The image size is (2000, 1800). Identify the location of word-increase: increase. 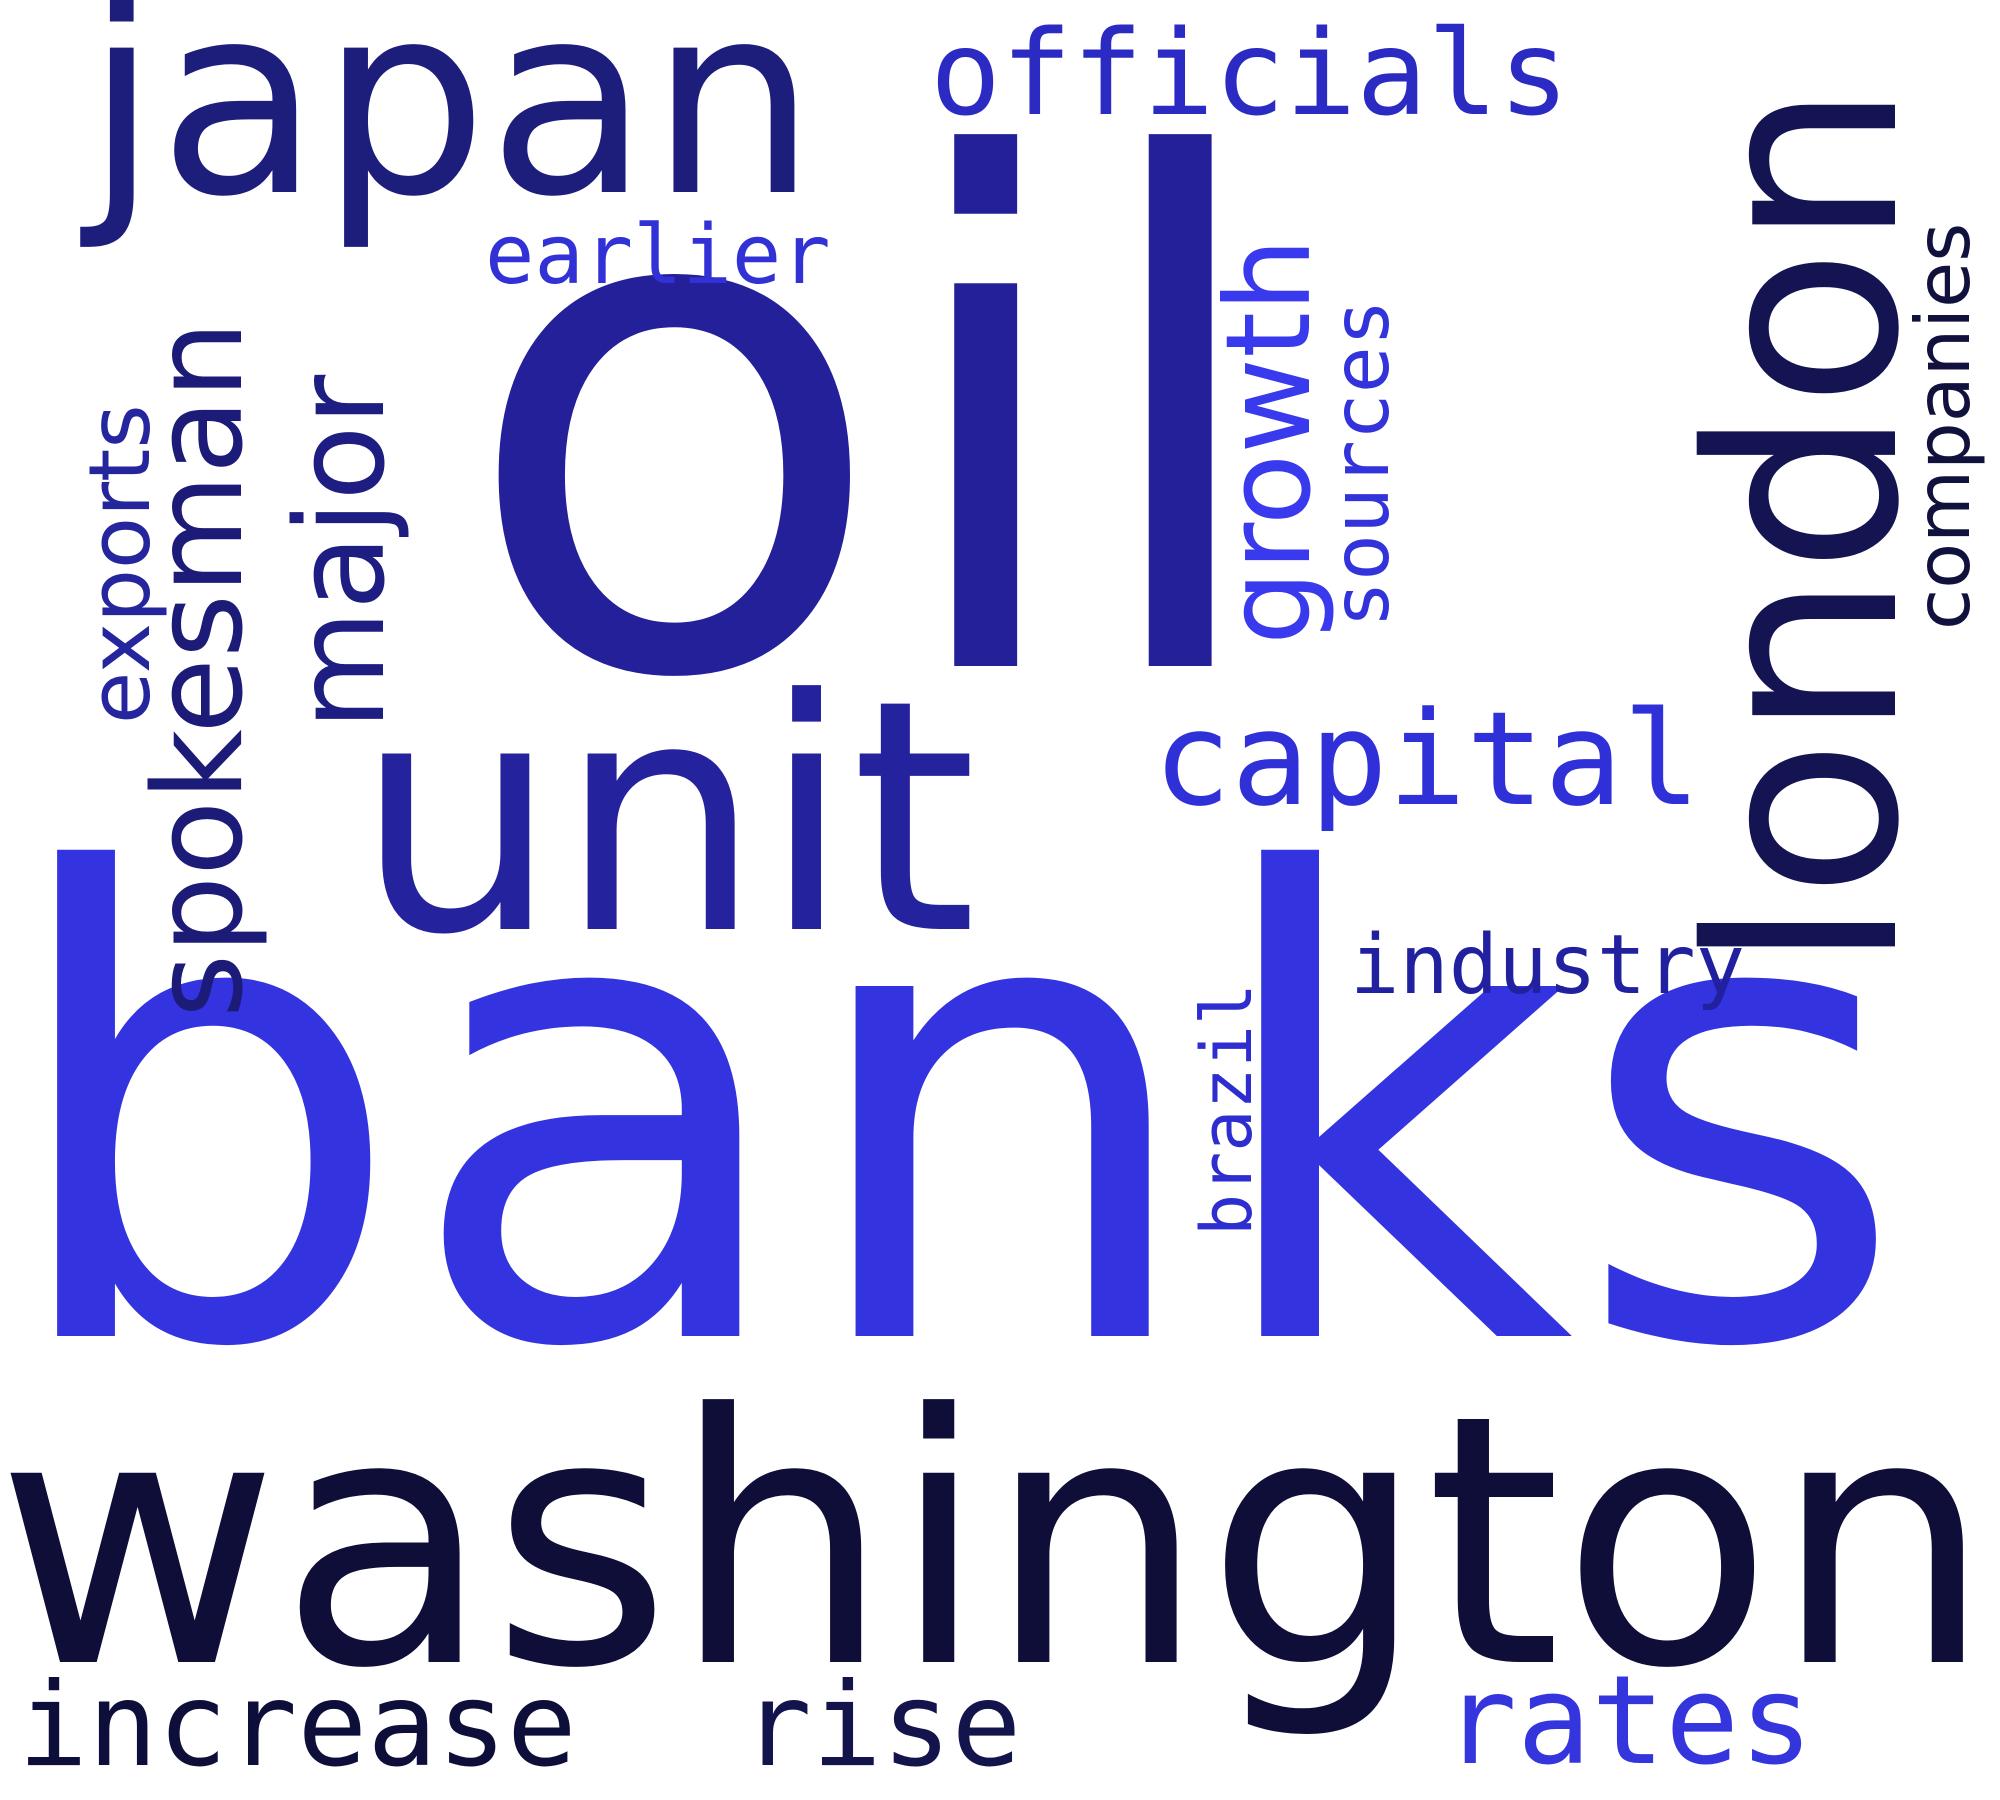
(297, 1725).